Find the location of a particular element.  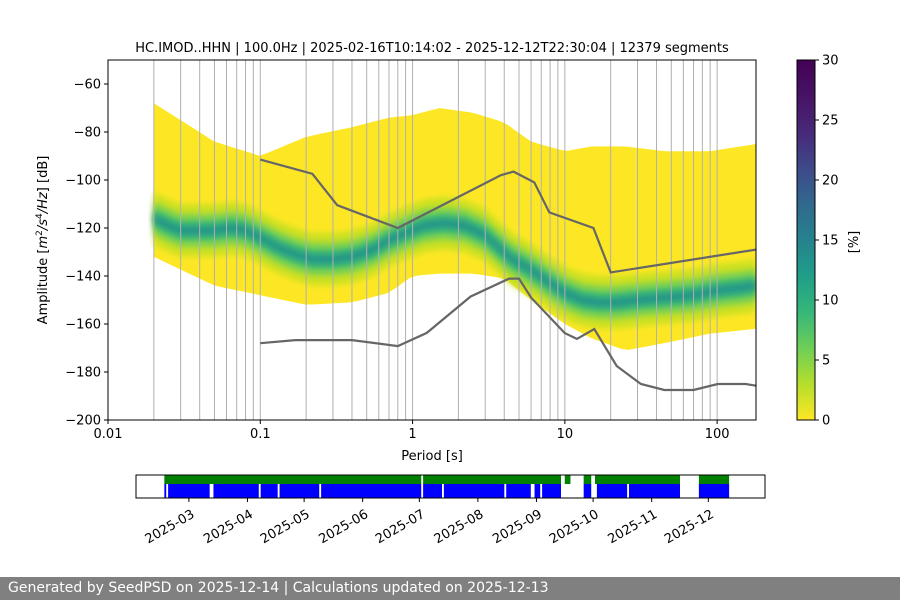

colorbar-tick-label: 5 is located at coordinates (826, 361).